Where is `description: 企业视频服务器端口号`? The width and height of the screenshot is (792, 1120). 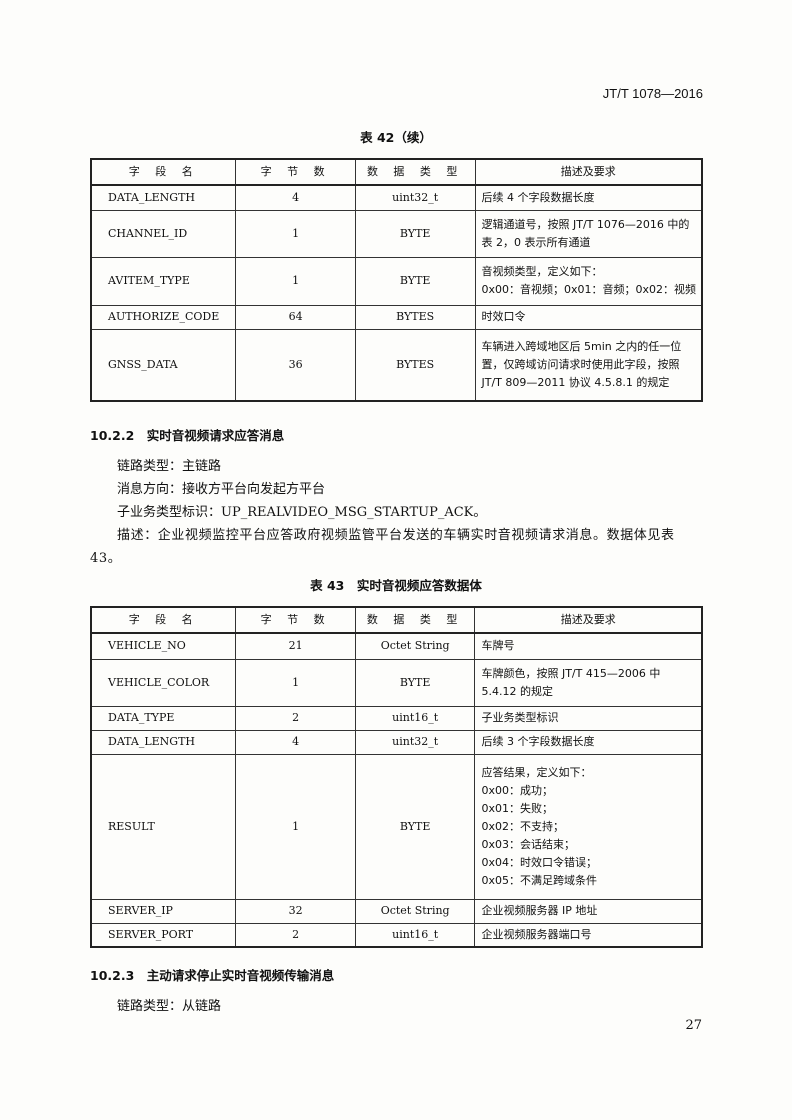 description: 企业视频服务器端口号 is located at coordinates (588, 935).